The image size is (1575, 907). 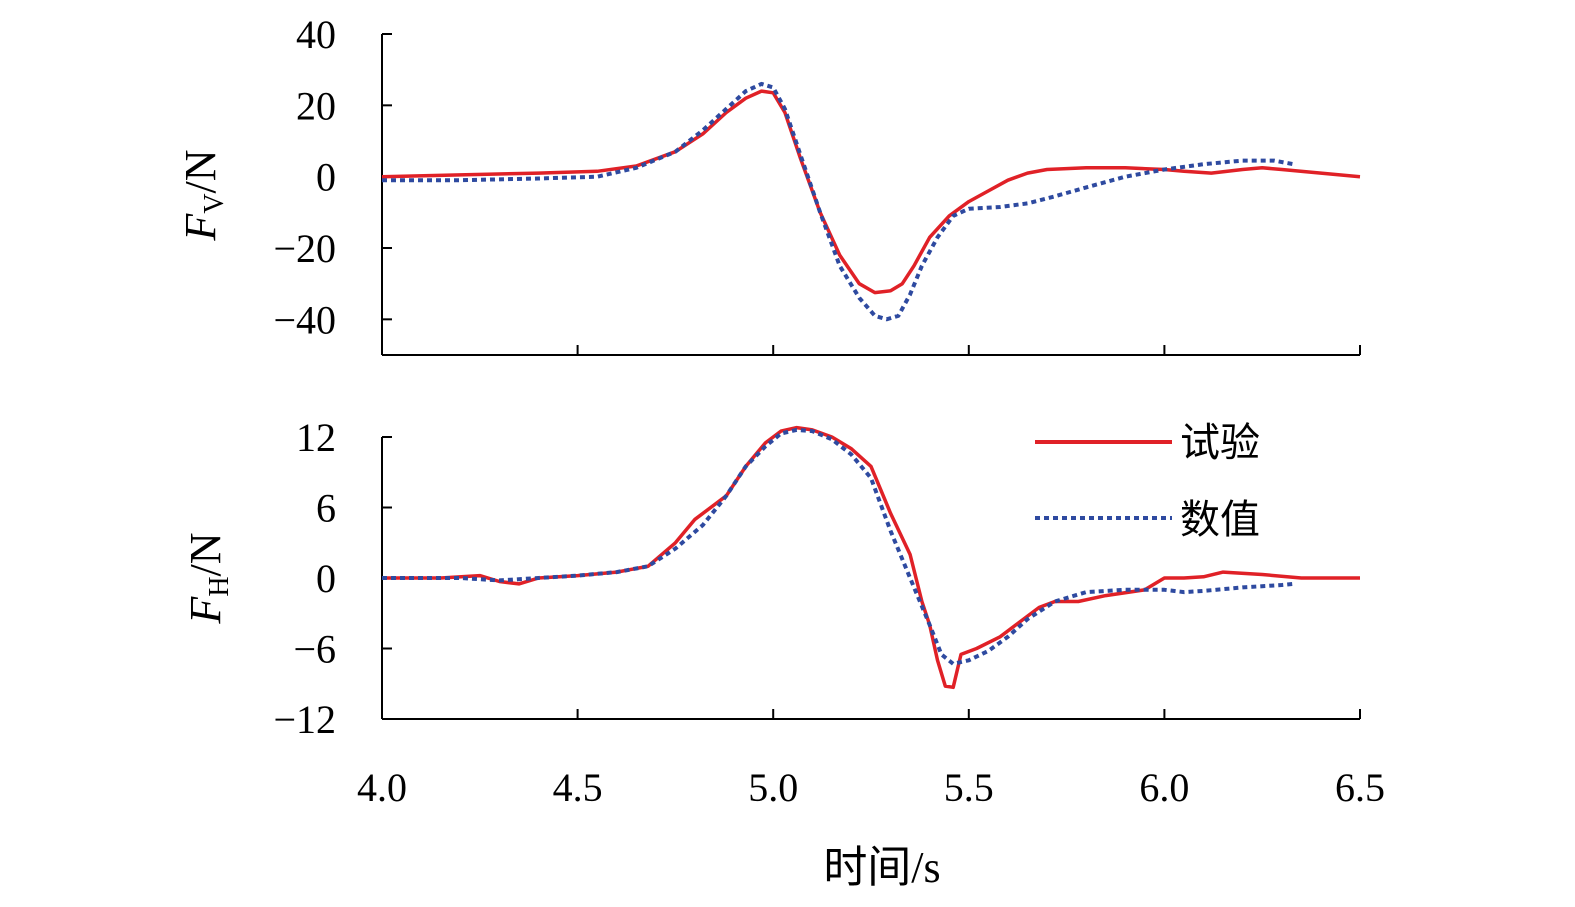 What do you see at coordinates (578, 787) in the screenshot?
I see `x-tick-label: 4.5` at bounding box center [578, 787].